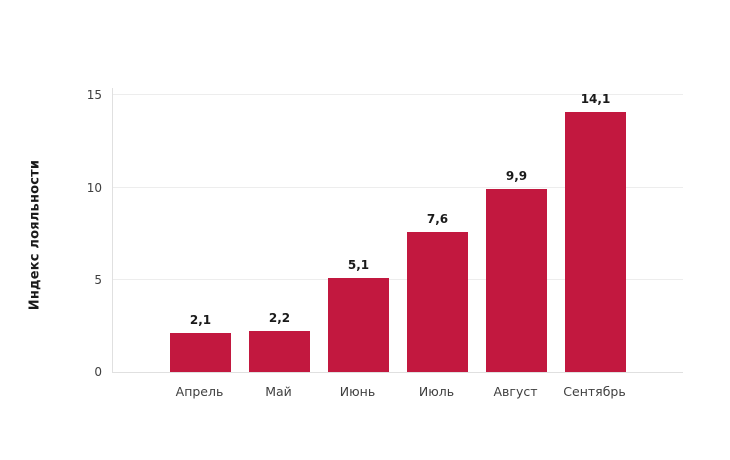  I want to click on x-tick-label-3: Июнь, so click(357, 391).